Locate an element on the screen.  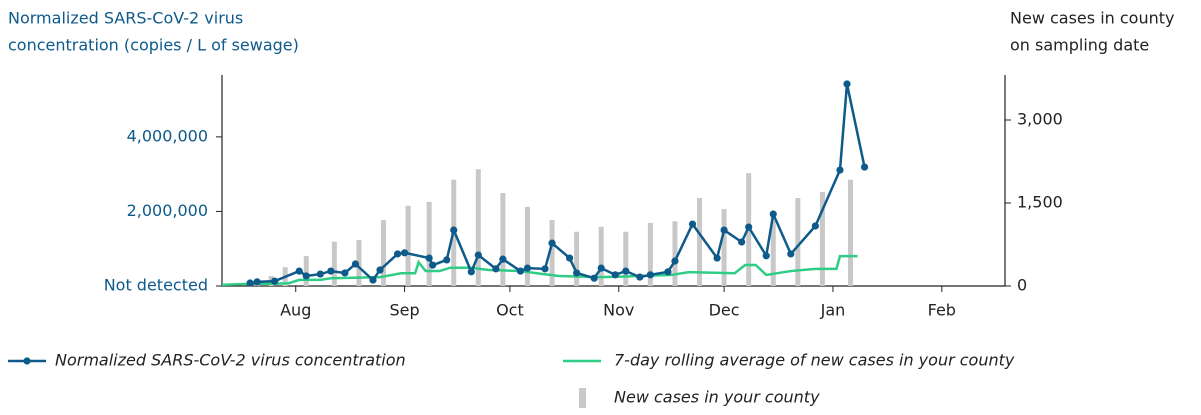
line is located at coordinates (539, 270).